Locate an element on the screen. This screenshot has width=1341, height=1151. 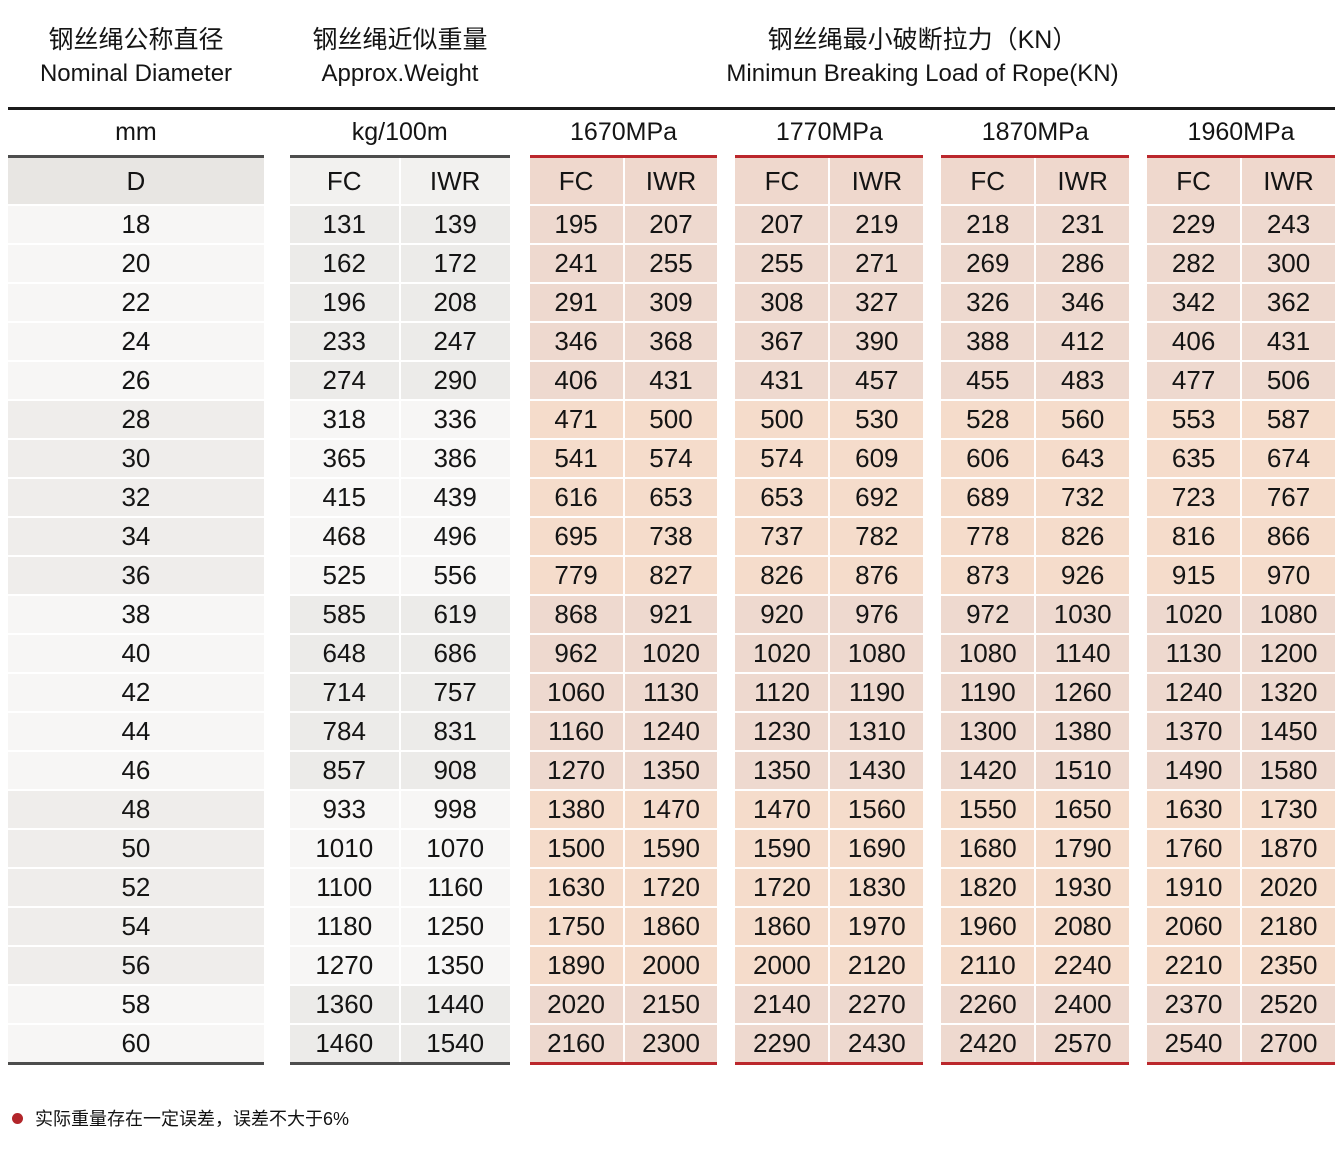
load-fc-value: 868 is located at coordinates (576, 614).